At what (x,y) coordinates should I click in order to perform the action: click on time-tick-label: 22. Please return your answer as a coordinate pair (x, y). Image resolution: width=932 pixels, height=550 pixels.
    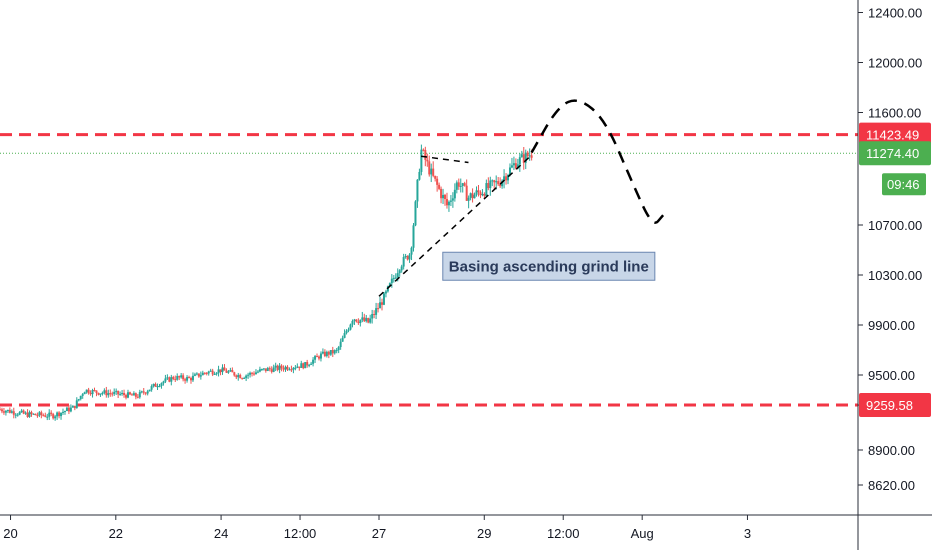
    Looking at the image, I should click on (116, 533).